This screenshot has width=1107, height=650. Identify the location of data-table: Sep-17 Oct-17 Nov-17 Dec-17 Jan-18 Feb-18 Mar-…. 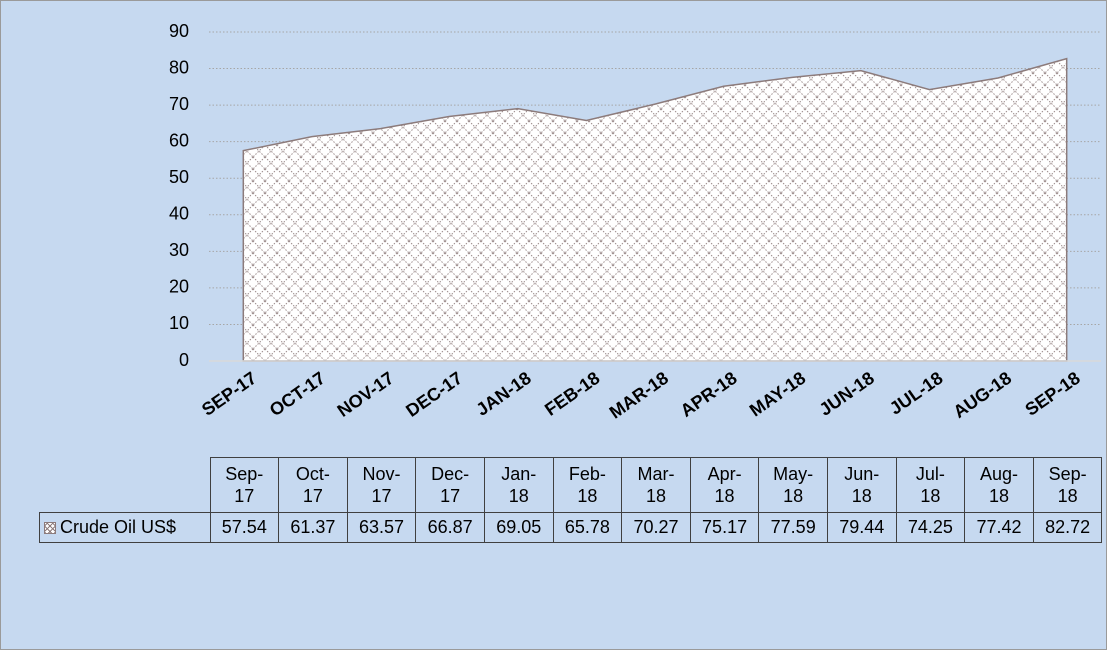
(571, 500).